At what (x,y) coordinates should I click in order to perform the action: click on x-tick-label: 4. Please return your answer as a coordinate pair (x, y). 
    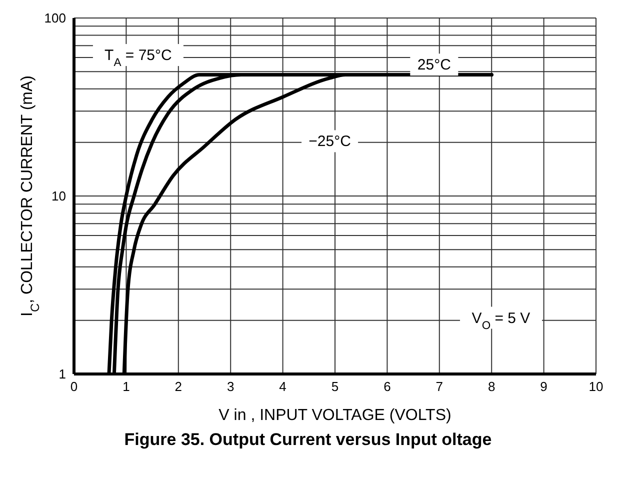
    Looking at the image, I should click on (282, 386).